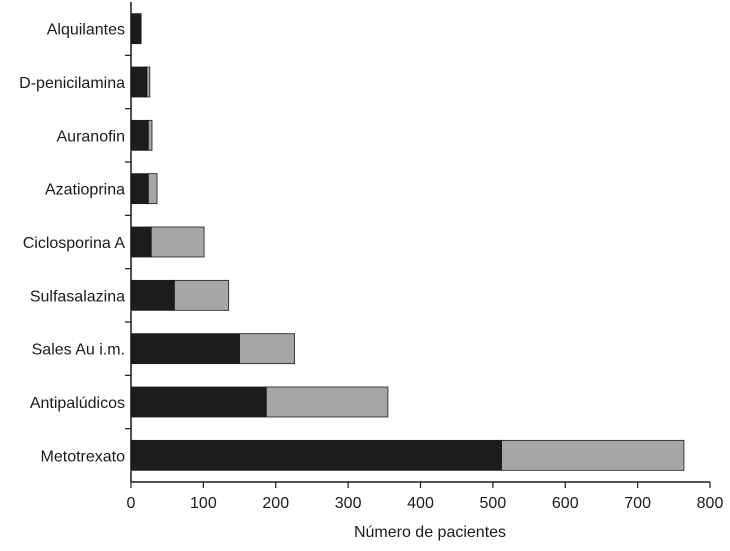 The height and width of the screenshot is (551, 730). Describe the element at coordinates (83, 456) in the screenshot. I see `category-label-metotrexato: Metotrexato` at that location.